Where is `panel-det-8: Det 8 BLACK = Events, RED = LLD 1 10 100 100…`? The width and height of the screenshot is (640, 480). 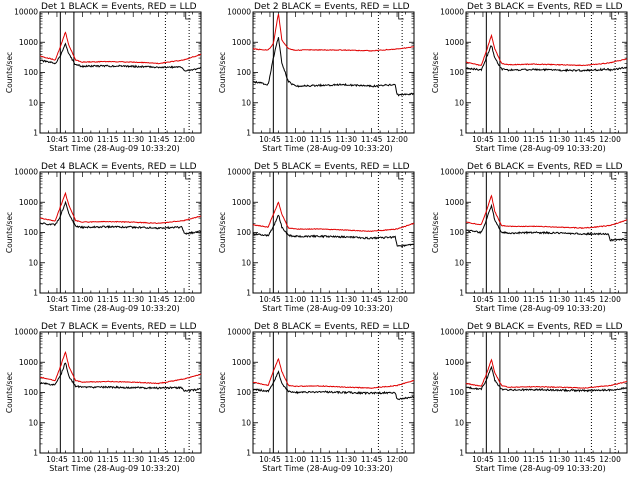 panel-det-8: Det 8 BLACK = Events, RED = LLD 1 10 100 100… is located at coordinates (316, 397).